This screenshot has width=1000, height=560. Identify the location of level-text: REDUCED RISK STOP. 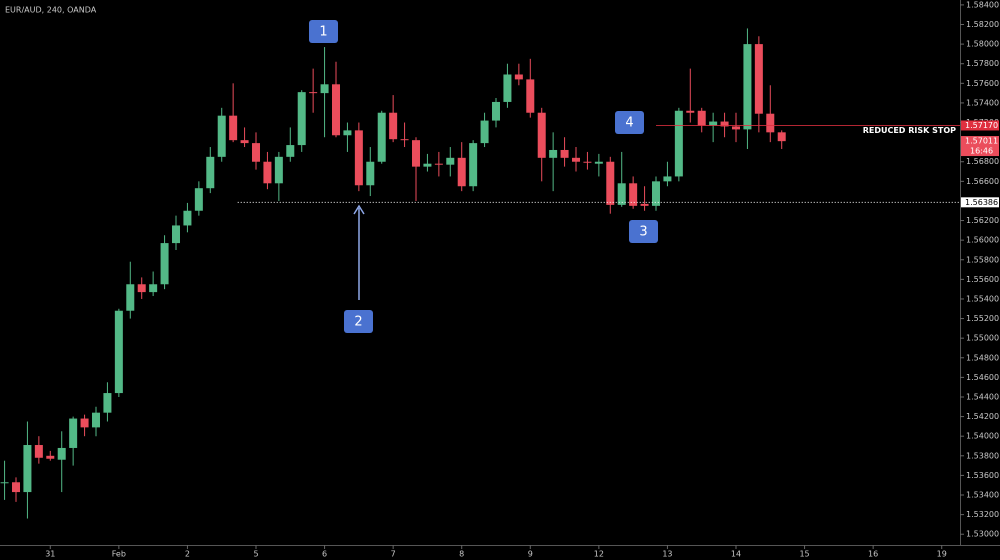
(909, 130).